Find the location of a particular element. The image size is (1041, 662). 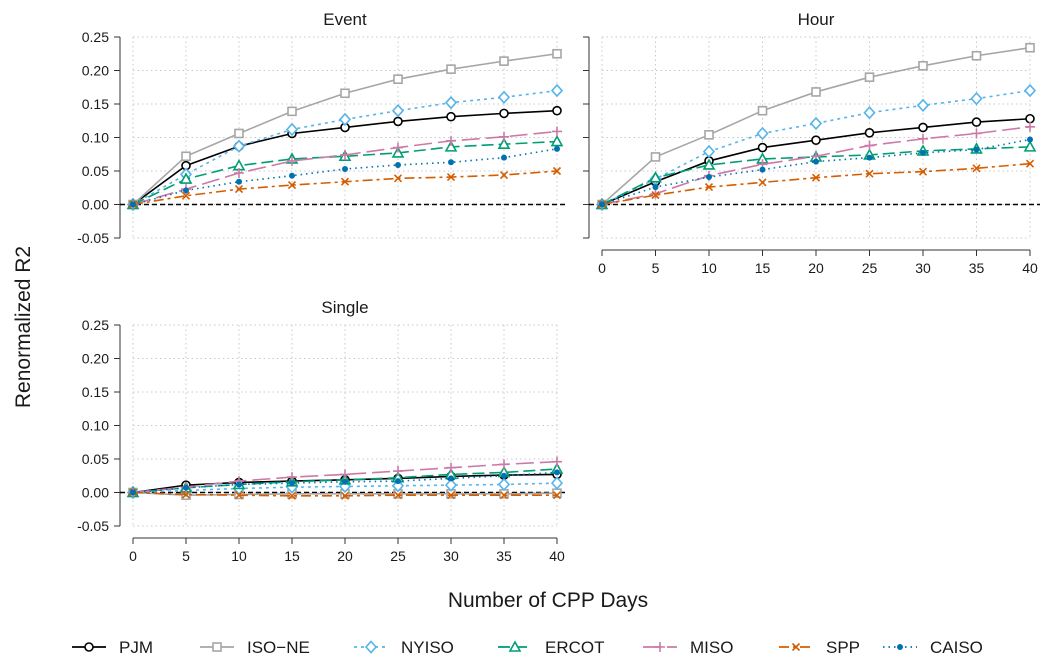

y-tick-label: 0.25 is located at coordinates (95, 37).